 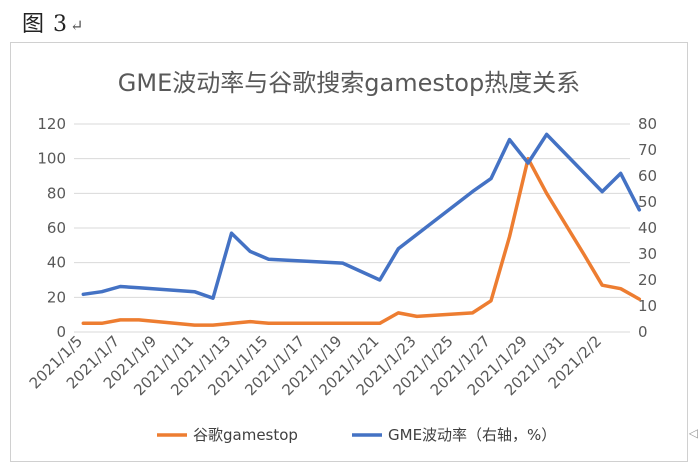 I want to click on figure-caption: 图 3 ↵, so click(x=53, y=22).